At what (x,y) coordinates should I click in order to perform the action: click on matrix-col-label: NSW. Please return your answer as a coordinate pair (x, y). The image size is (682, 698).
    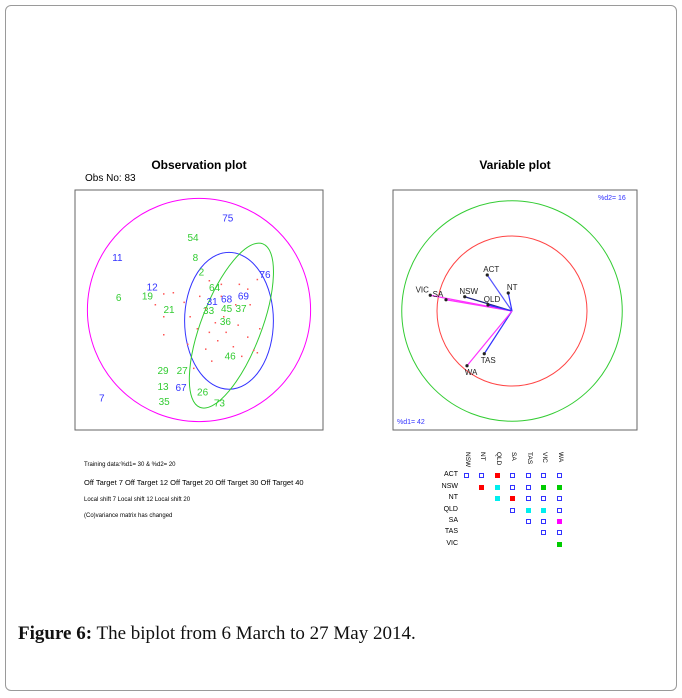
    Looking at the image, I should click on (467, 460).